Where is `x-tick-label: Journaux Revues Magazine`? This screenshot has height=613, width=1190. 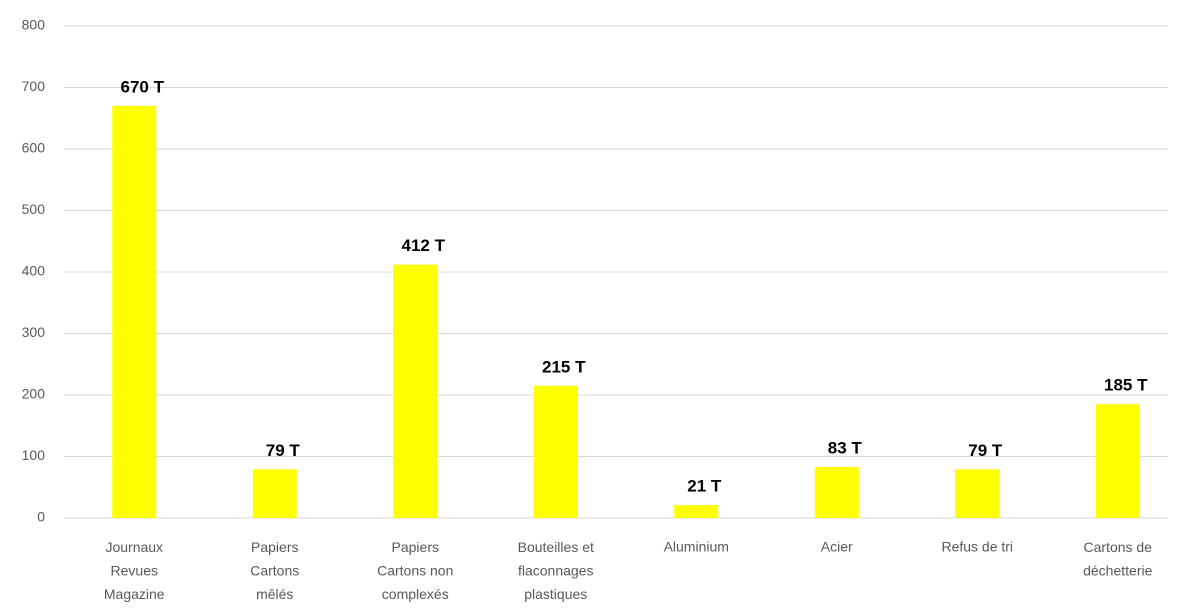
x-tick-label: Journaux Revues Magazine is located at coordinates (134, 570).